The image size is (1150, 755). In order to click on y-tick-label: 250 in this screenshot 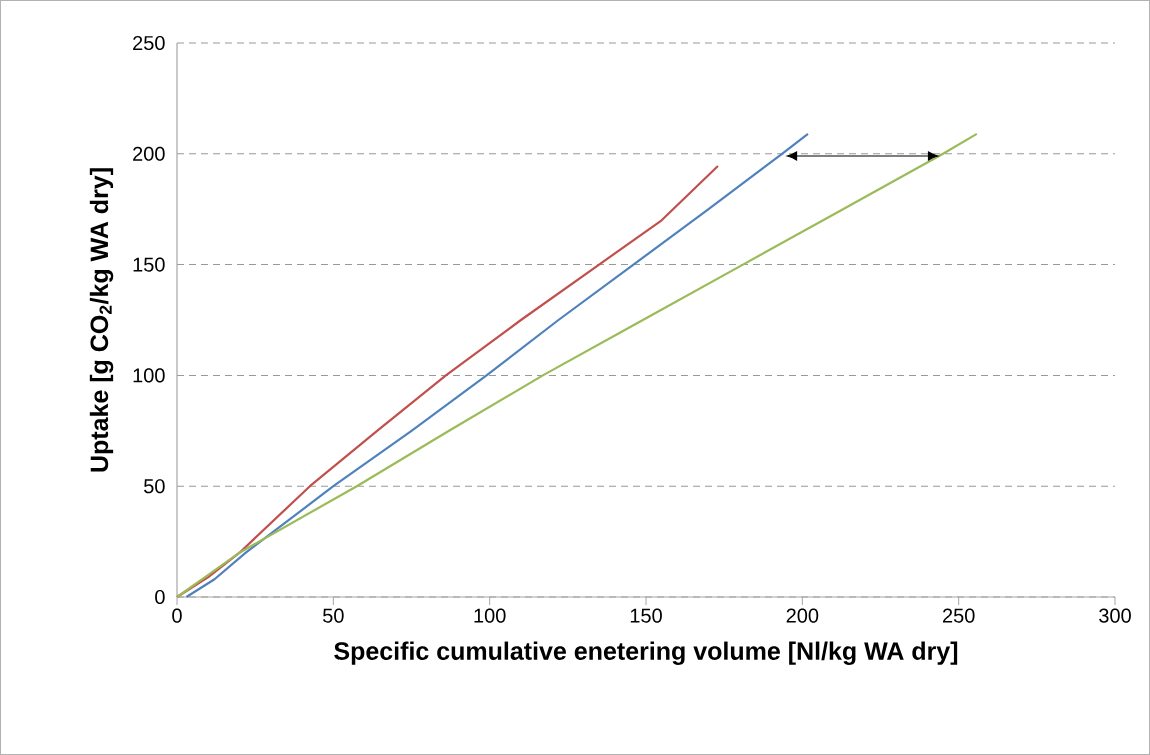, I will do `click(149, 43)`.